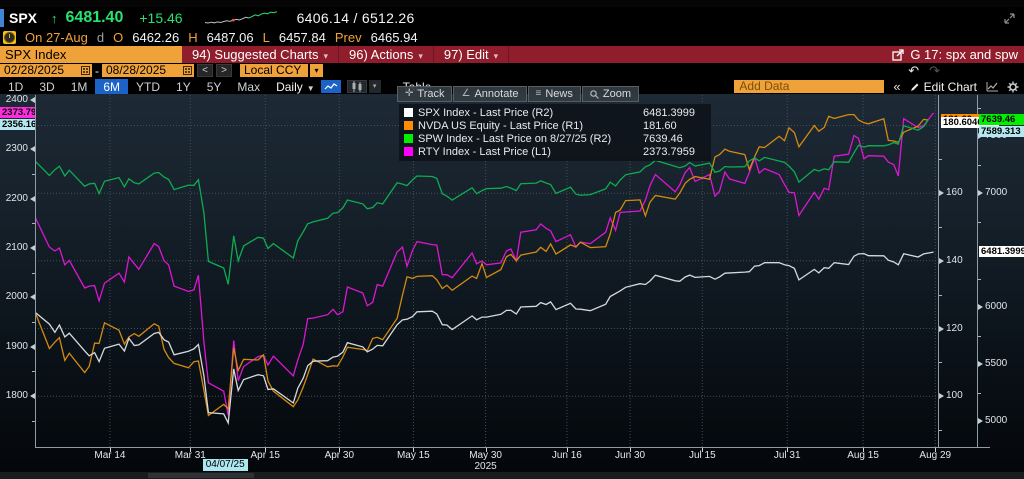 Image resolution: width=1024 pixels, height=479 pixels. I want to click on left-axis-tick, so click(32, 396).